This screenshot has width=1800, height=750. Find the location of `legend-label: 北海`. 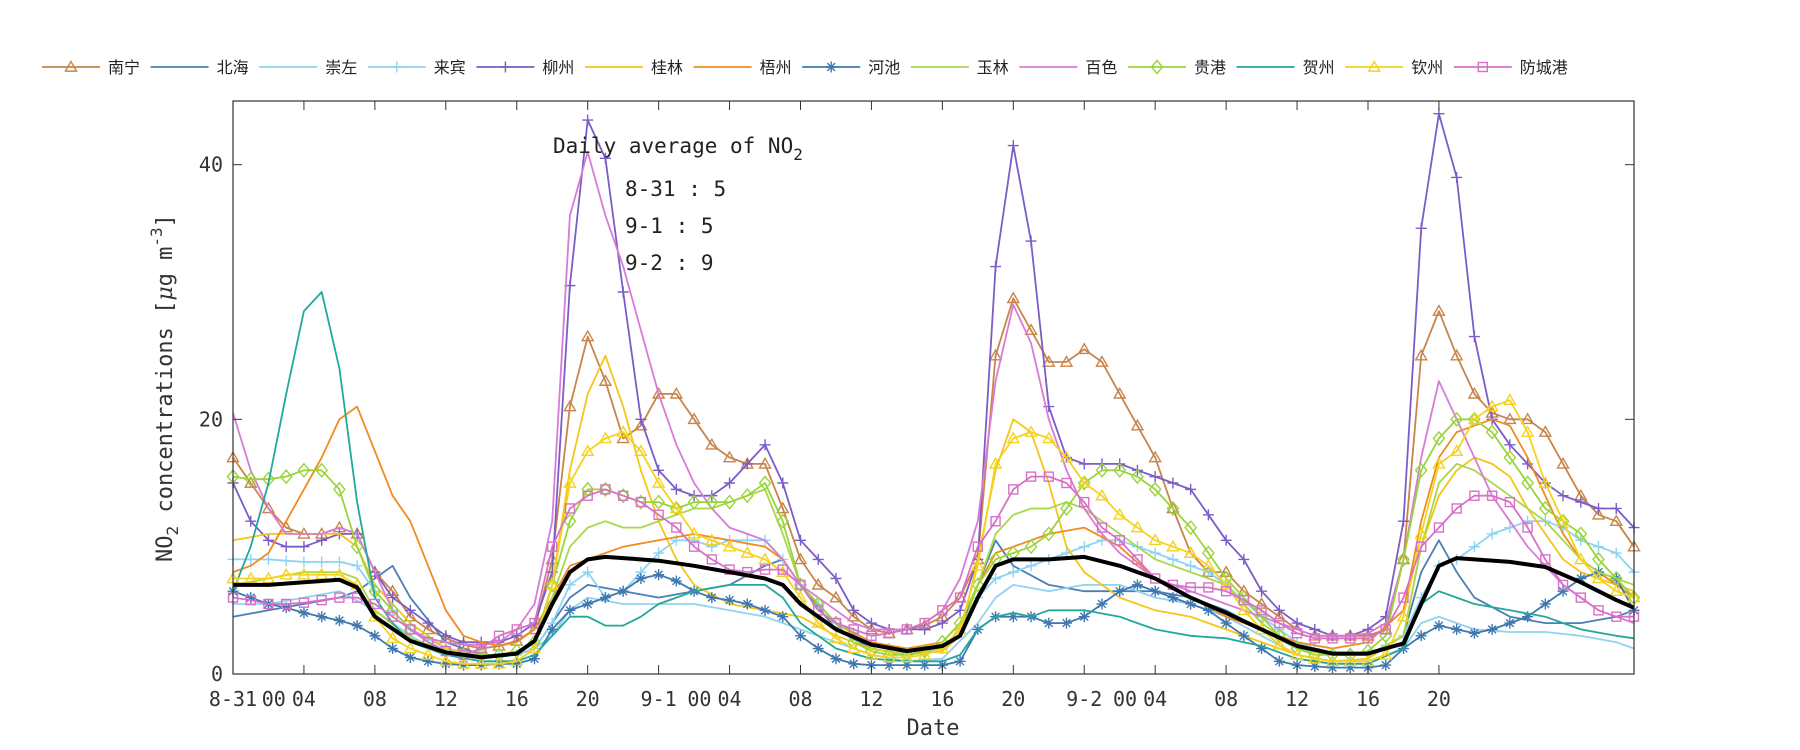

legend-label: 北海 is located at coordinates (233, 67).